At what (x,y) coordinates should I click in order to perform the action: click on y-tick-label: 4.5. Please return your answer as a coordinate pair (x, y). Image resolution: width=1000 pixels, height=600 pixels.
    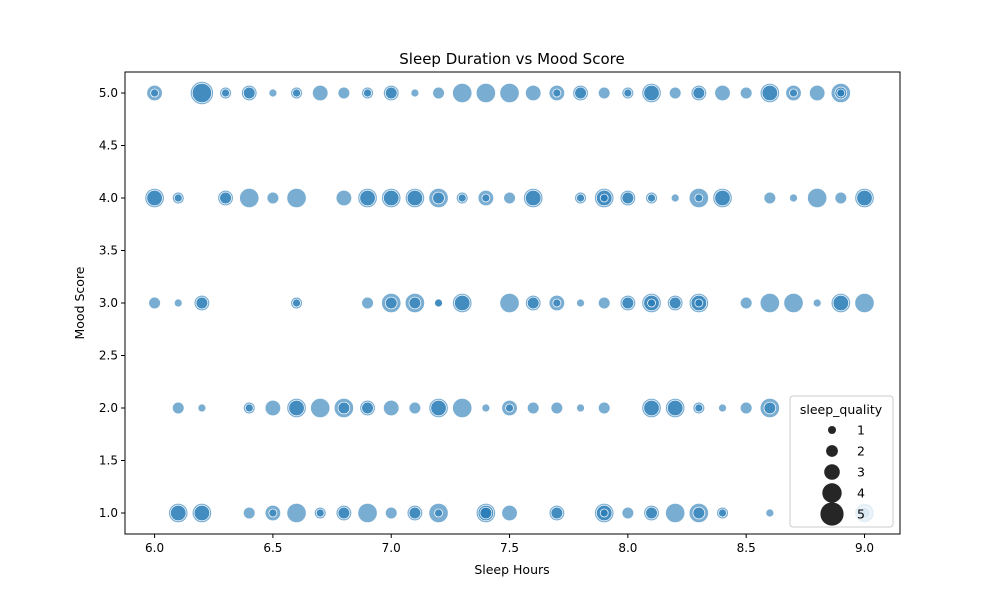
    Looking at the image, I should click on (108, 146).